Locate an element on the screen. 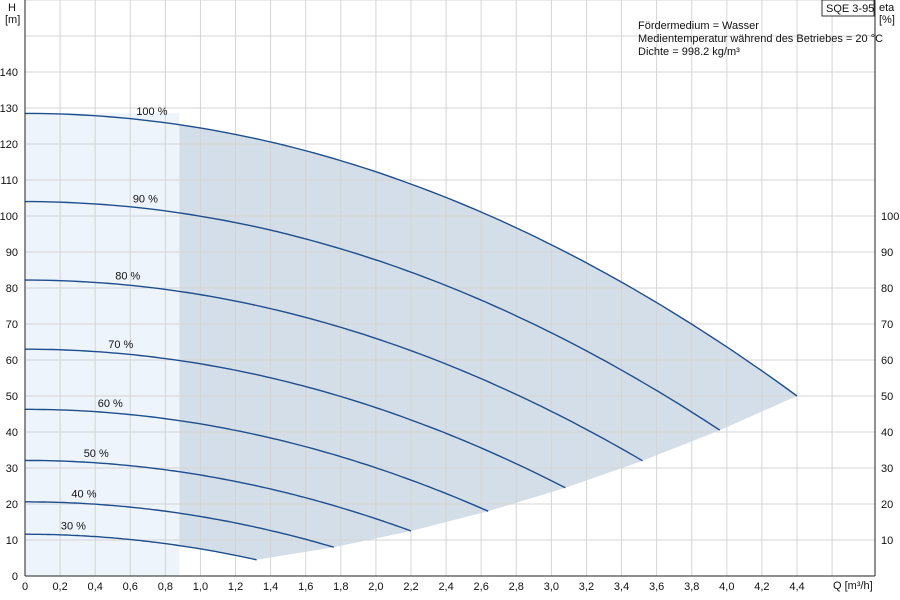 This screenshot has height=600, width=900. y-right-tick-label: 70 is located at coordinates (887, 325).